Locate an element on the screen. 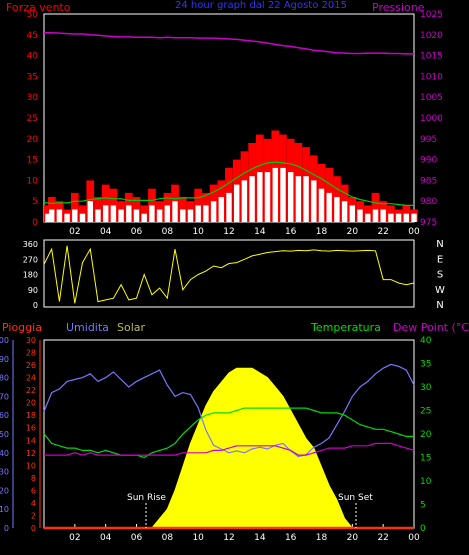  axis-tick-label: 980 is located at coordinates (428, 202).